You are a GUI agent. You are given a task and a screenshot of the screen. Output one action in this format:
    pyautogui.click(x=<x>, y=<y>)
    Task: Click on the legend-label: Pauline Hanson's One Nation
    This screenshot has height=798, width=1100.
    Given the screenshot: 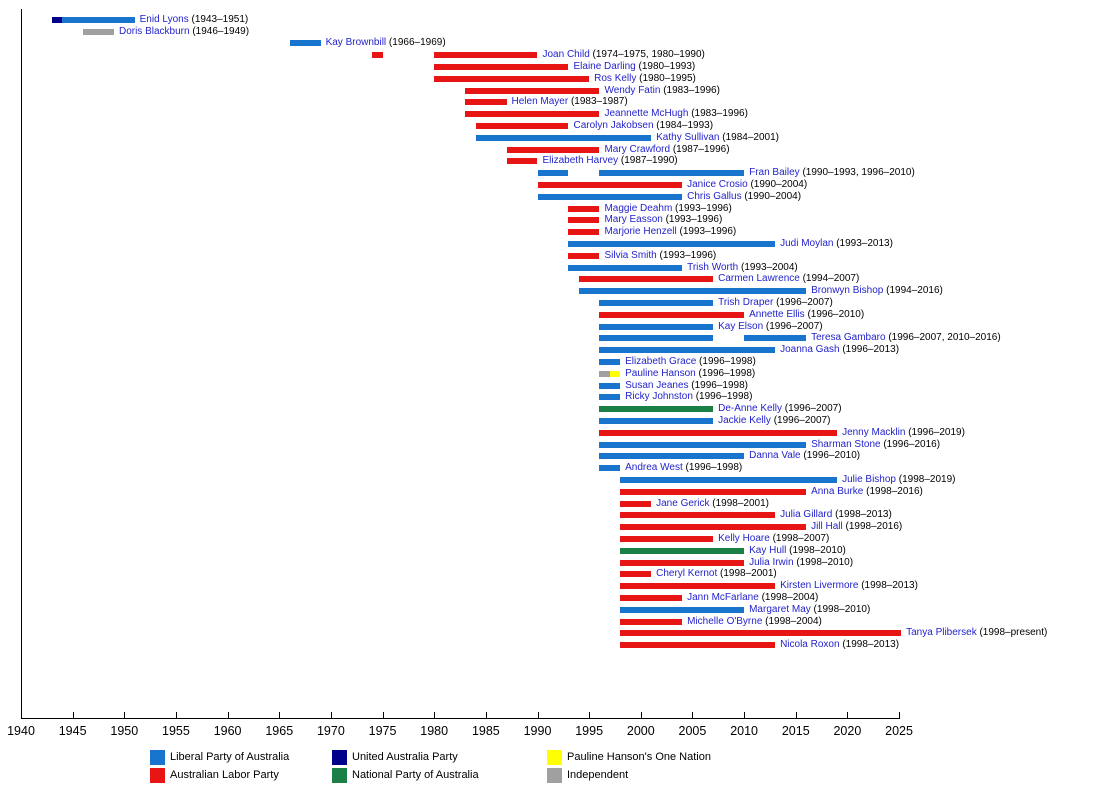 What is the action you would take?
    pyautogui.click(x=639, y=757)
    